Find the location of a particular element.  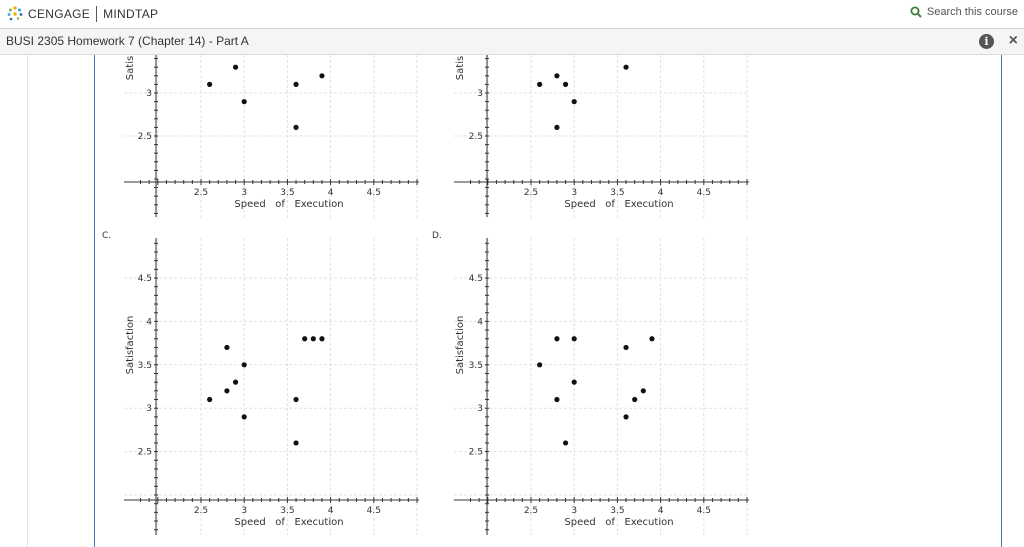

cengage-logo: CENGAGE MINDTAP is located at coordinates (82, 14).